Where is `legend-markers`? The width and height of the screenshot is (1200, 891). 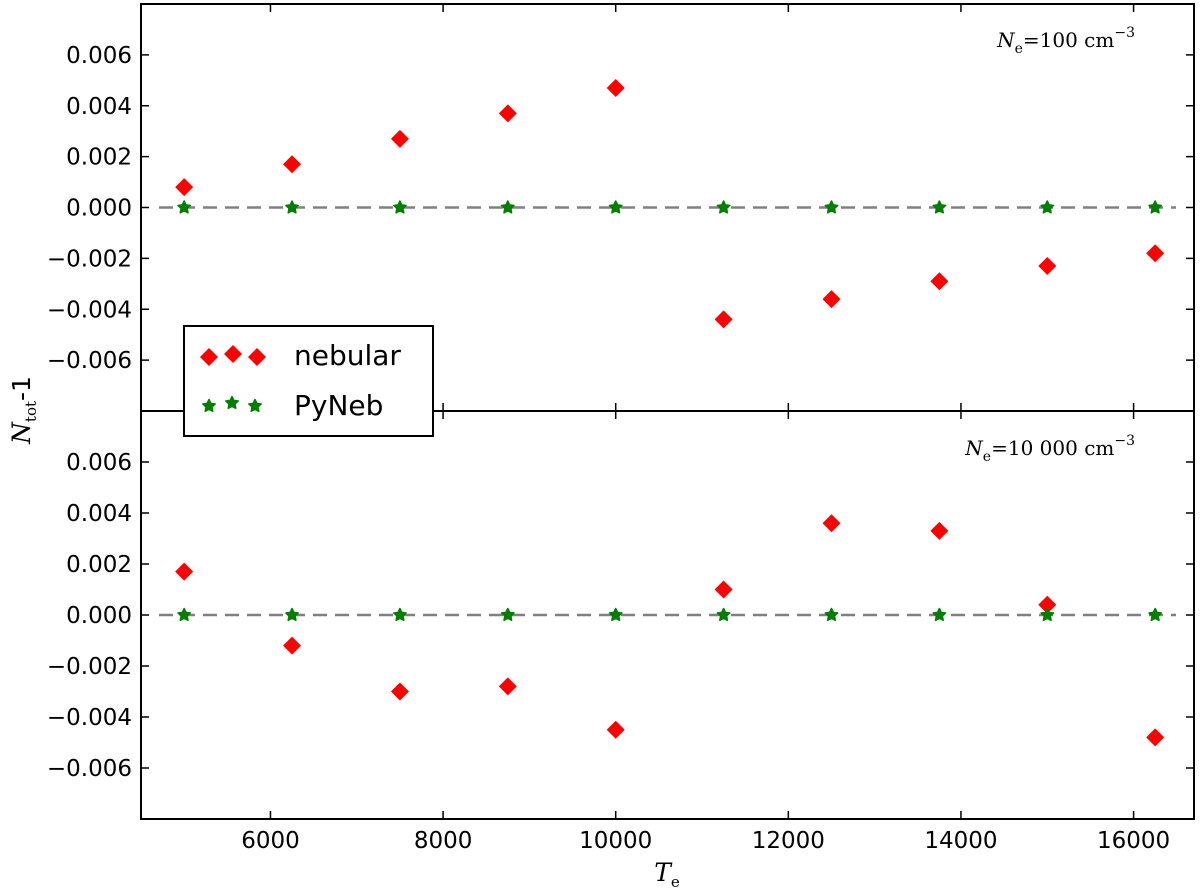
legend-markers is located at coordinates (233, 379).